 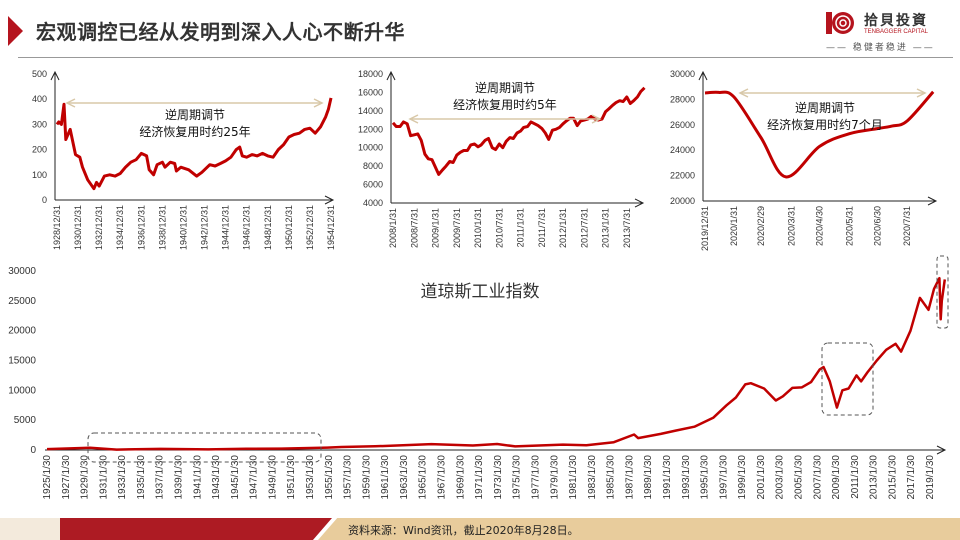 What do you see at coordinates (99, 227) in the screenshot?
I see `x-tick-label: 1932/12/31` at bounding box center [99, 227].